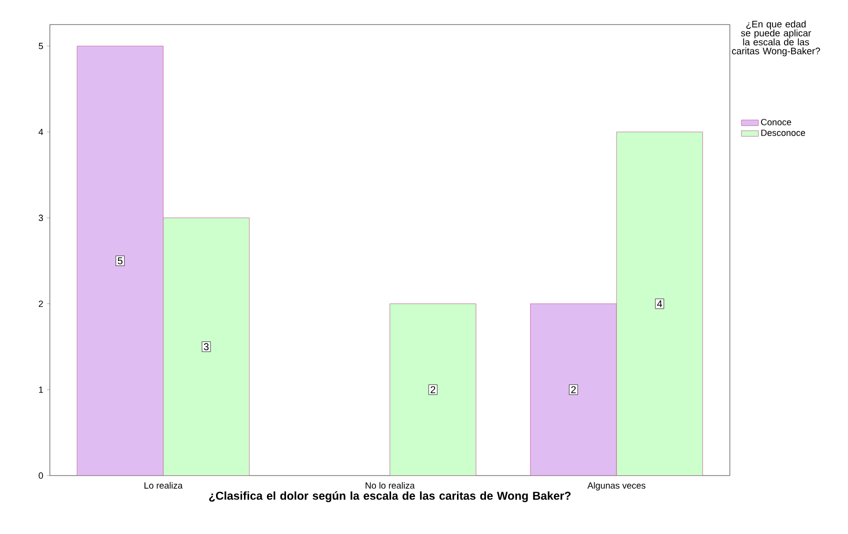 The height and width of the screenshot is (534, 848). What do you see at coordinates (206, 346) in the screenshot?
I see `data-label: 3` at bounding box center [206, 346].